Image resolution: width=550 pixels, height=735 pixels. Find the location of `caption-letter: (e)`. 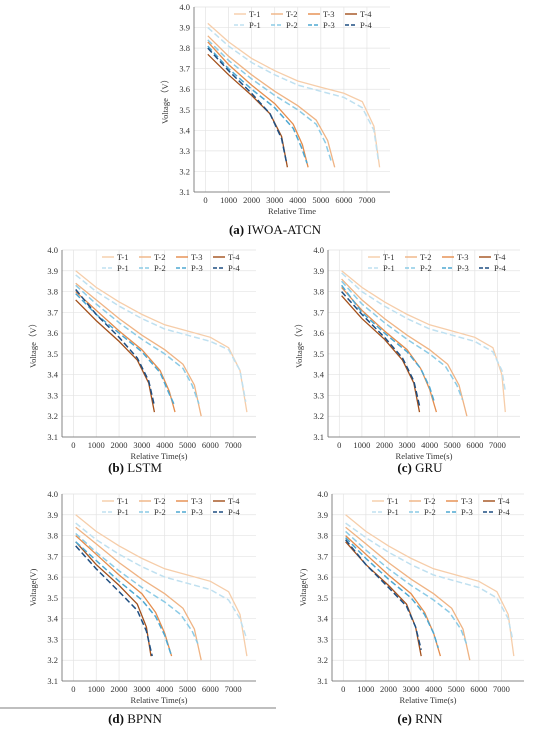

caption-letter: (e) is located at coordinates (404, 718).